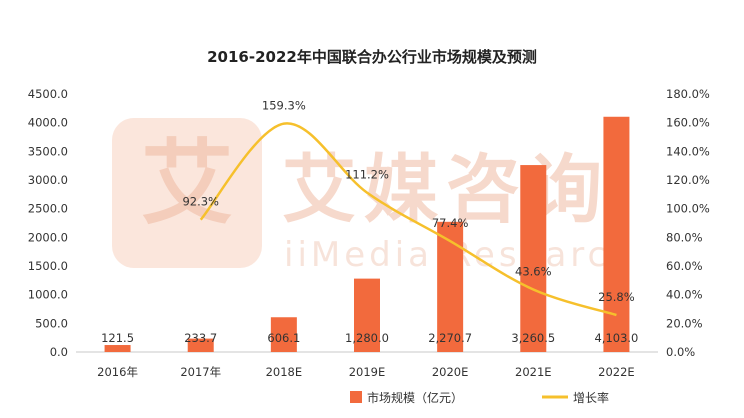  Describe the element at coordinates (684, 266) in the screenshot. I see `y-right-tick-label: 60.0%` at that location.